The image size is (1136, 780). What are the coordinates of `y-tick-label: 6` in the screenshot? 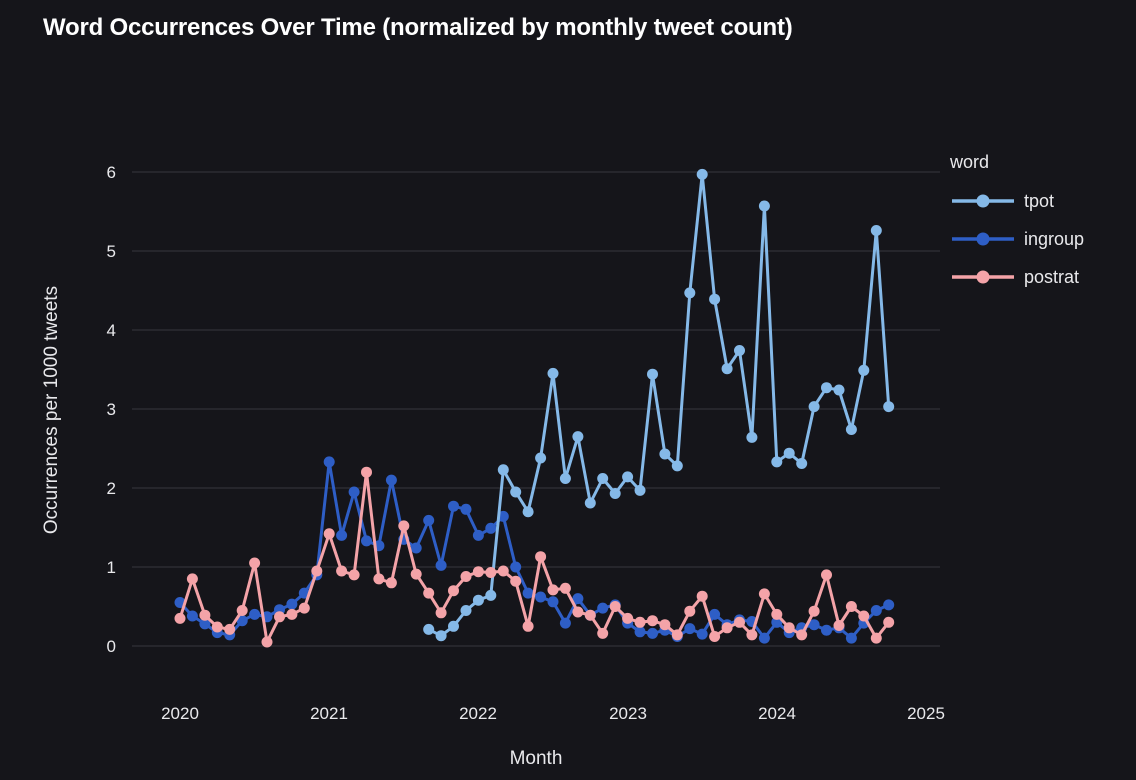 It's located at (111, 172).